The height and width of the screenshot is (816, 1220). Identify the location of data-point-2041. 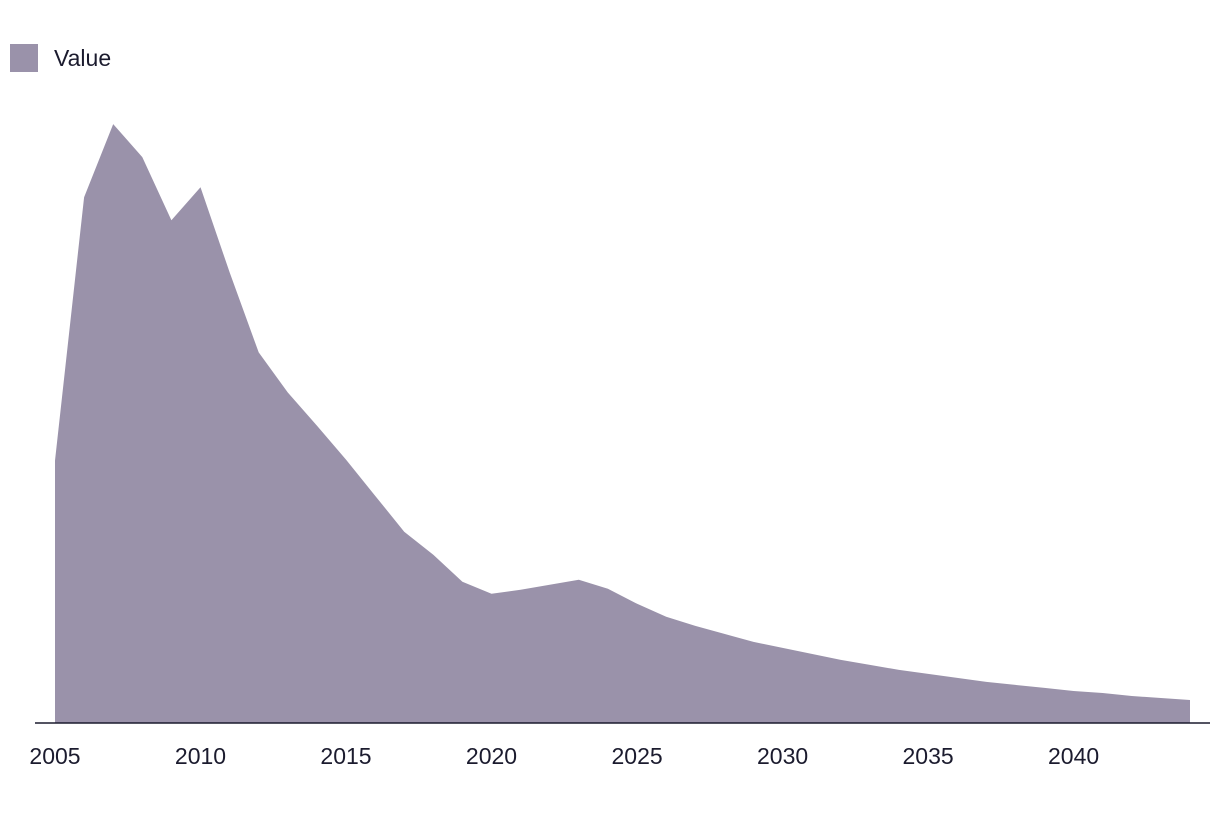
(1103, 693).